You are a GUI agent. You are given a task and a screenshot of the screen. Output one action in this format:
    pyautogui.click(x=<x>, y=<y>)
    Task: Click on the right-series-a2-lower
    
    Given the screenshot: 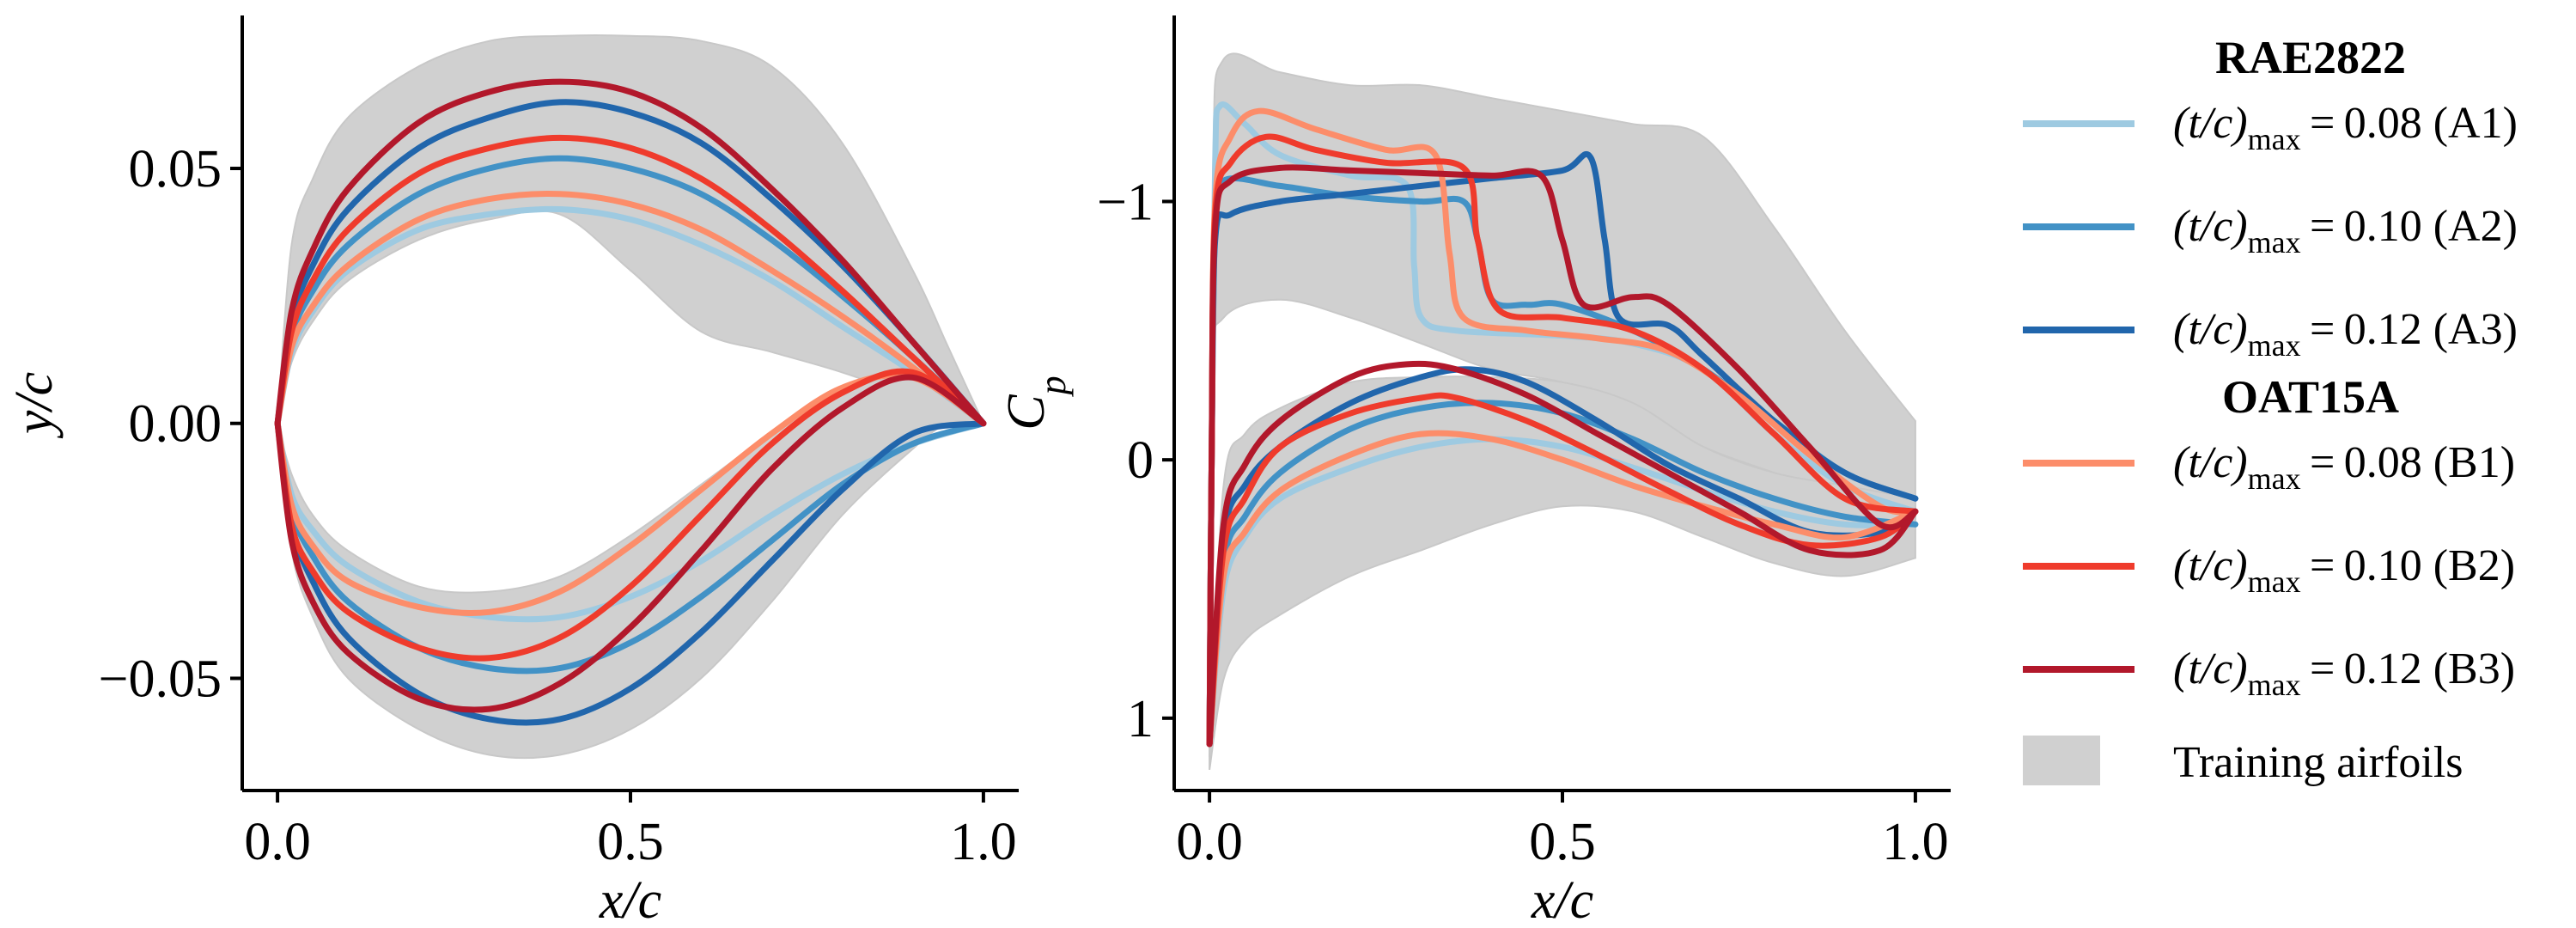 What is the action you would take?
    pyautogui.click(x=1562, y=574)
    